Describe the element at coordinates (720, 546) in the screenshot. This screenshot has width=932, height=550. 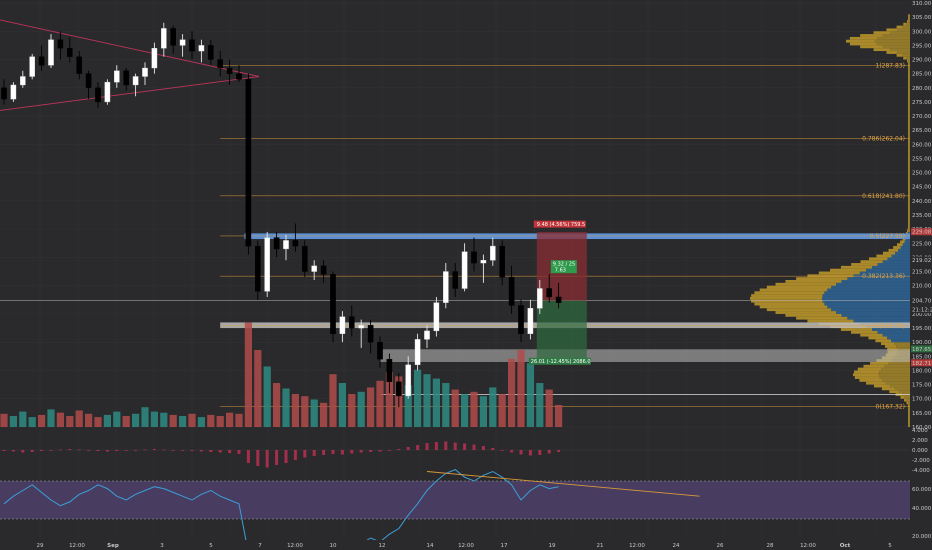
I see `time-tick: 26` at that location.